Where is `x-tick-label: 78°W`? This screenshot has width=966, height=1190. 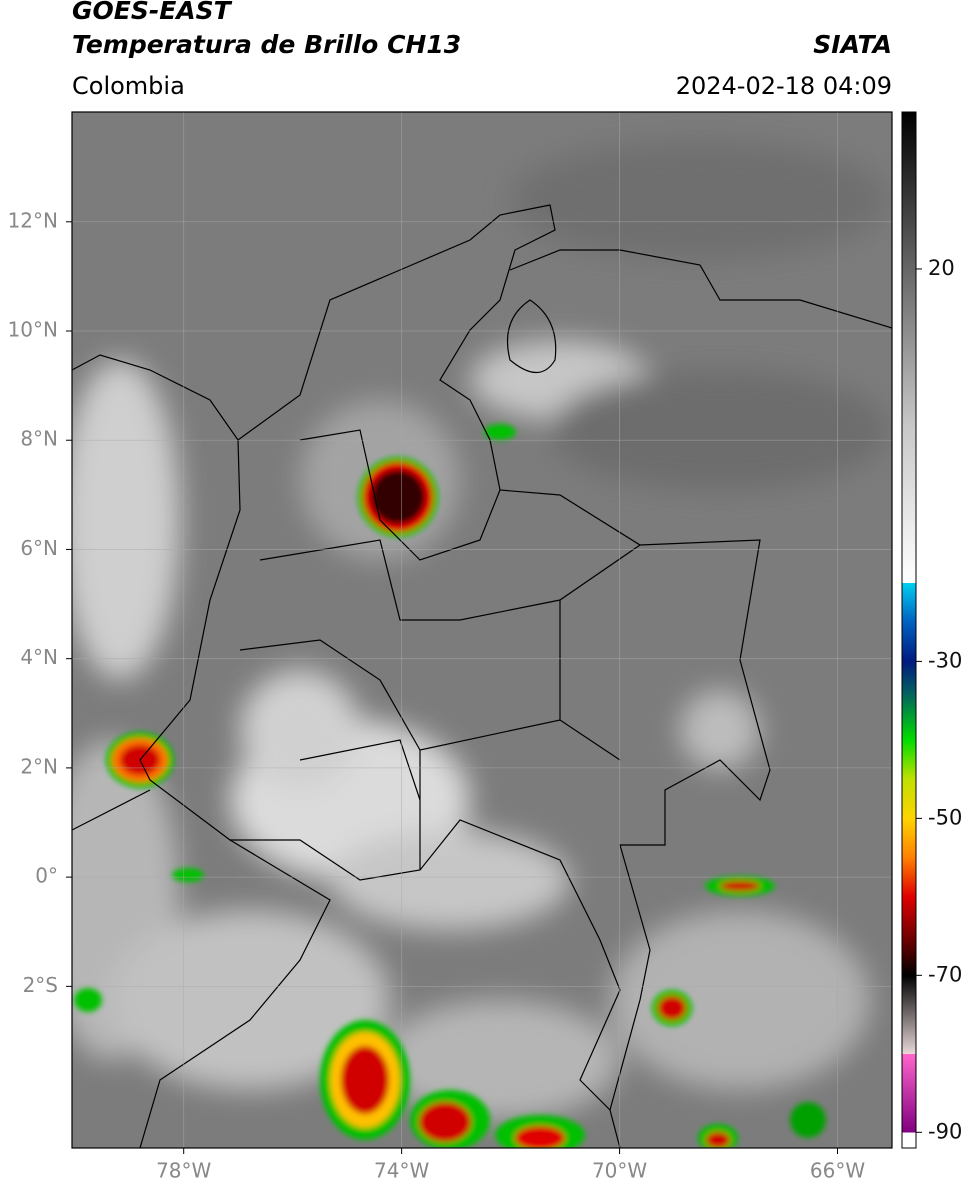
x-tick-label: 78°W is located at coordinates (183, 1171).